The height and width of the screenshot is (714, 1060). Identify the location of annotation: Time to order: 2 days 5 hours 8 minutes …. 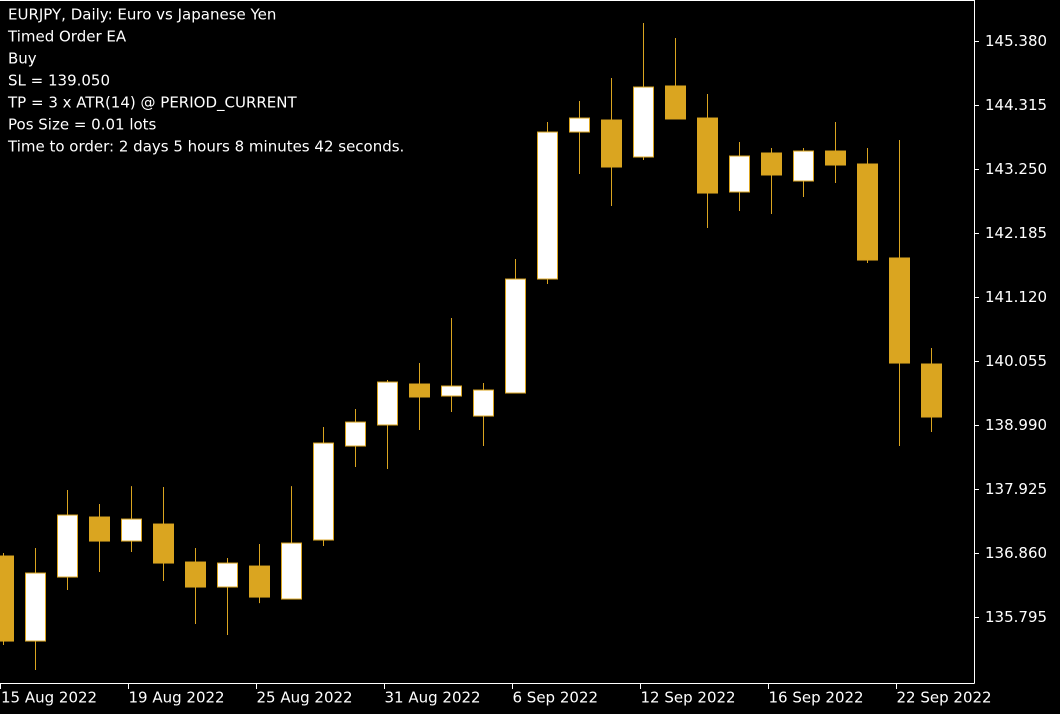
(205, 147).